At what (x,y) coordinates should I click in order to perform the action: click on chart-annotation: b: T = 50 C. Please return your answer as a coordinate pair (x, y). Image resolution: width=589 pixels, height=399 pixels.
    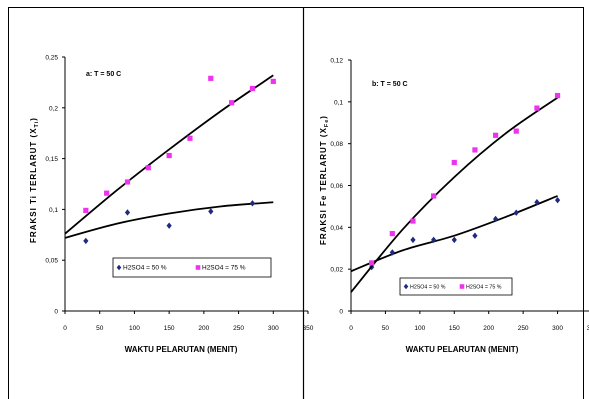
    Looking at the image, I should click on (390, 84).